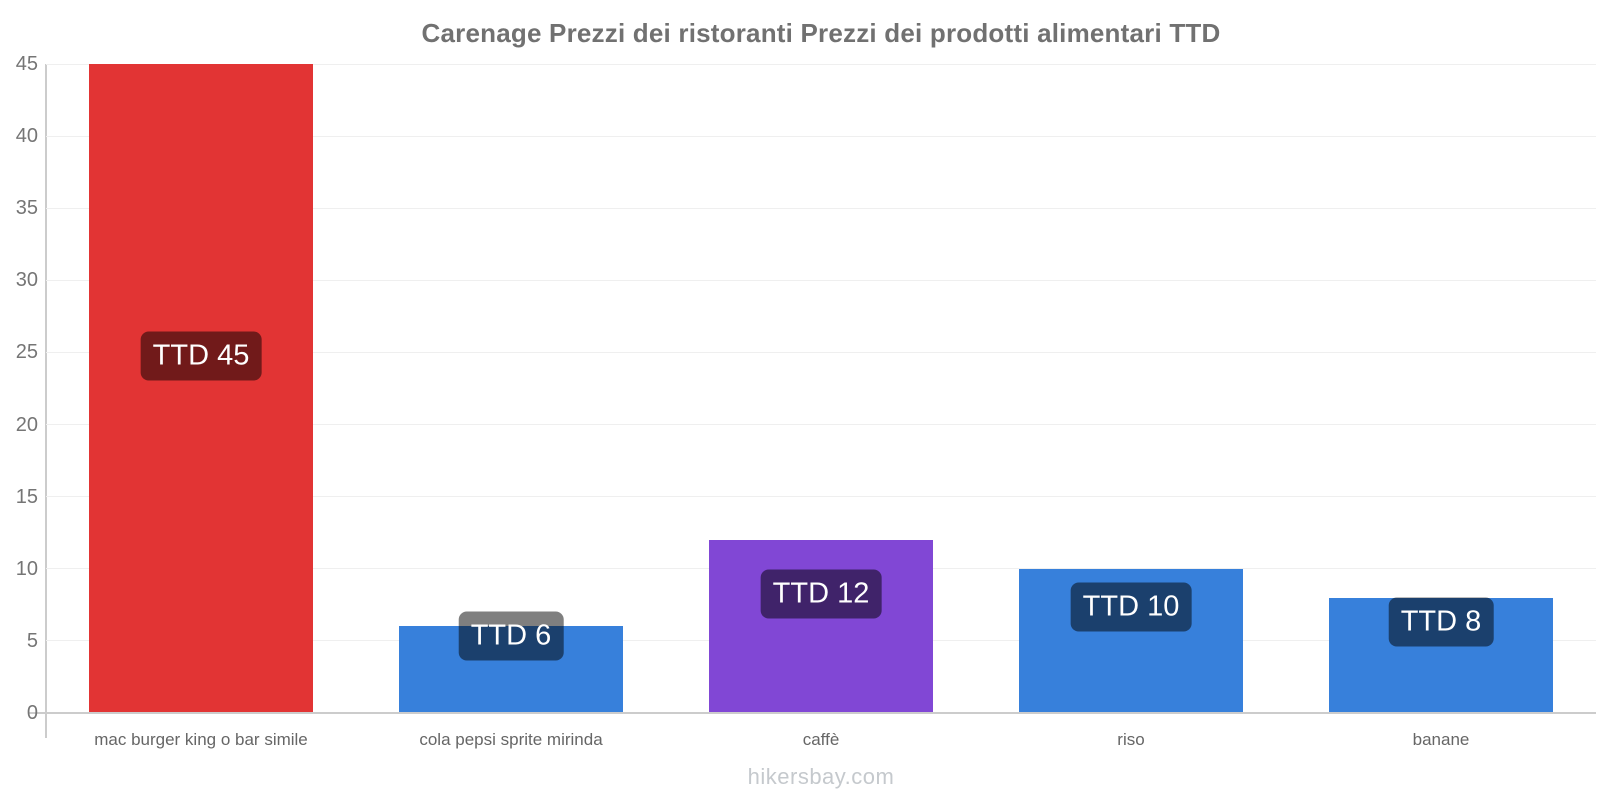 The height and width of the screenshot is (800, 1600). I want to click on bar-value-badge-3: TTD 12, so click(821, 594).